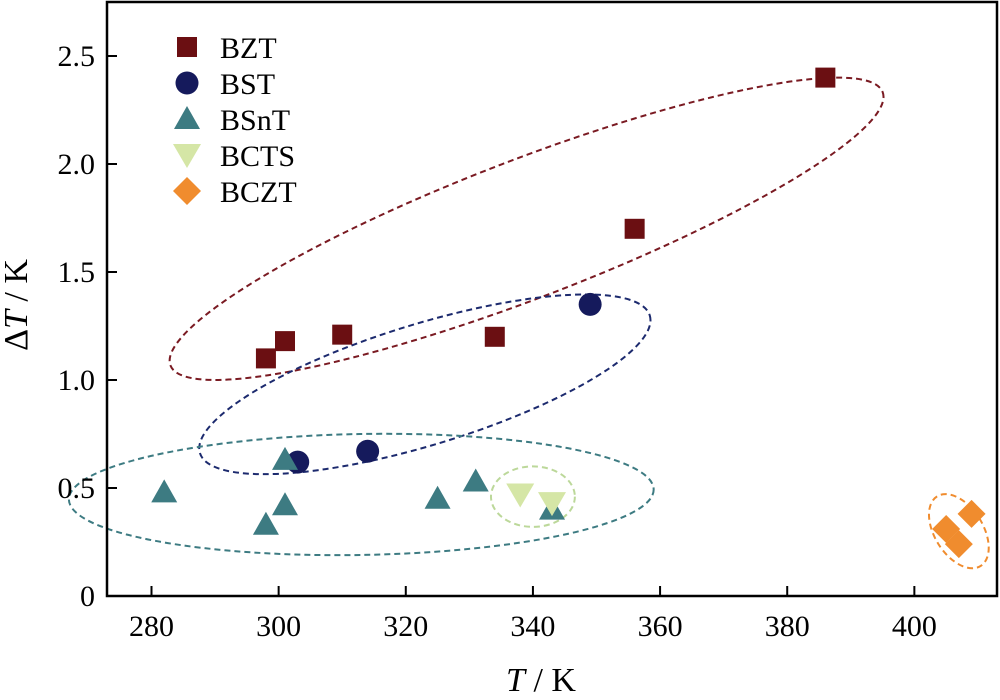 The width and height of the screenshot is (1000, 700). I want to click on legend-label-bsnt: BSnT, so click(255, 120).